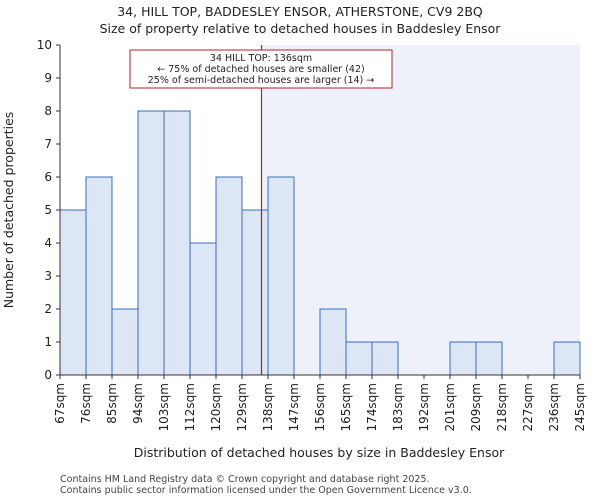 This screenshot has height=500, width=600. Describe the element at coordinates (86, 403) in the screenshot. I see `x-tick-label-76sqm: 76sqm` at that location.